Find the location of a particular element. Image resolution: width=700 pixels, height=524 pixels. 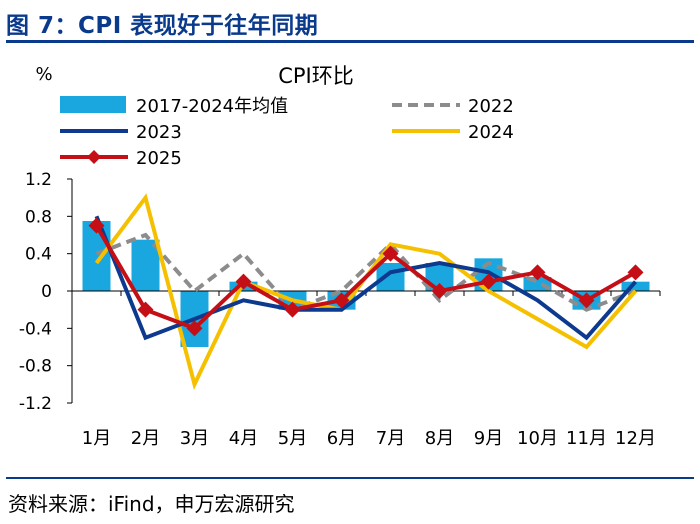

y-axis-ticks: 1.2 0.8 0.4 0 -0.4 -0.8 -1.2 is located at coordinates (35, 292).